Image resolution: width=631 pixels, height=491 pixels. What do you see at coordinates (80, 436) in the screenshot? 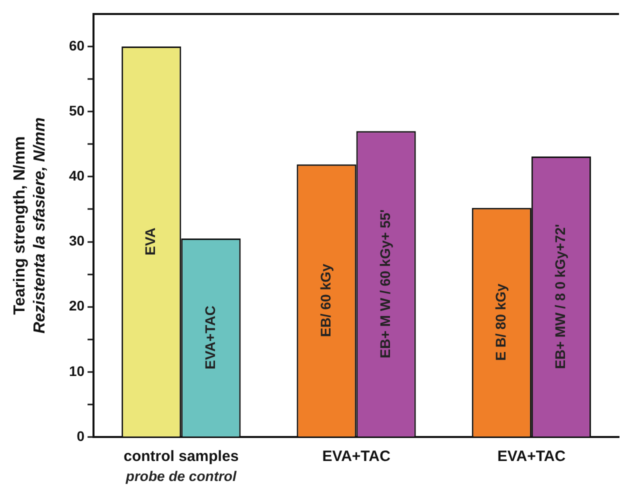
I see `y-tick-label: 0` at bounding box center [80, 436].